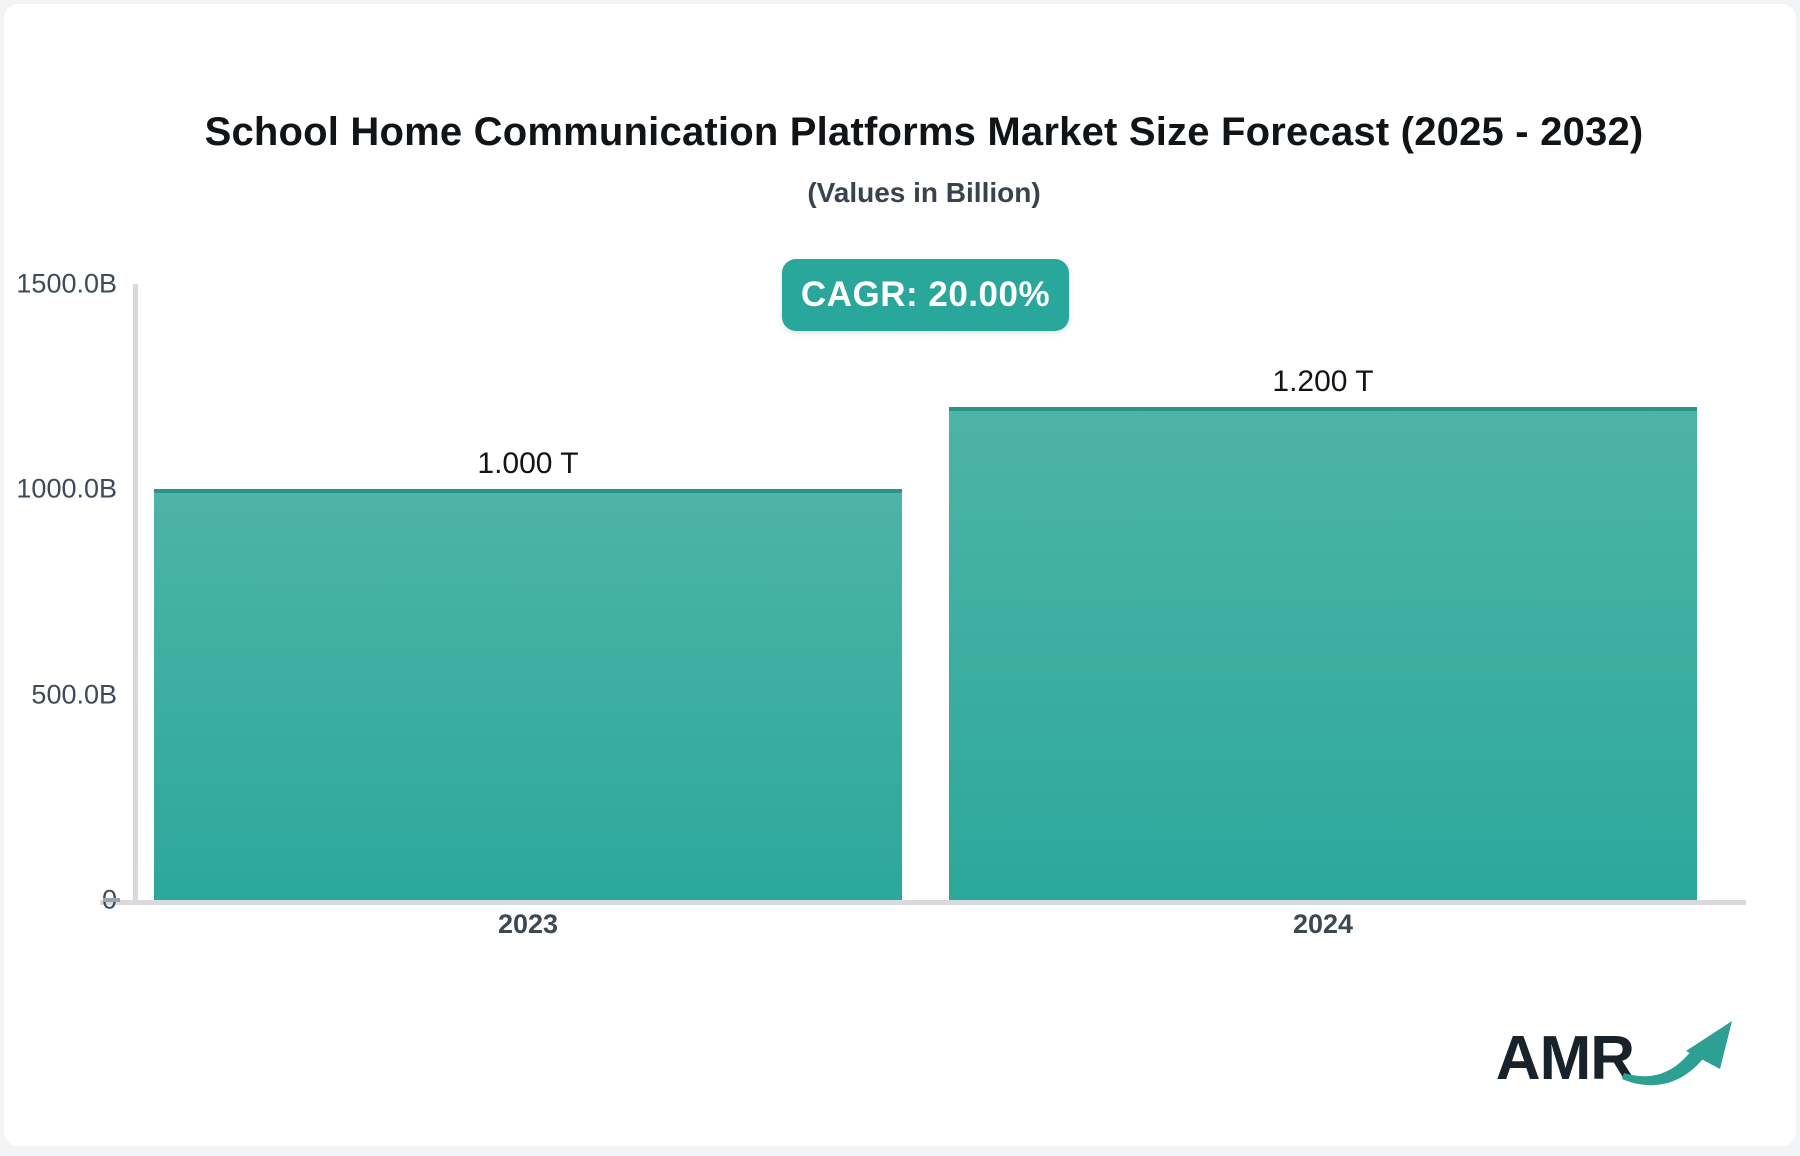  Describe the element at coordinates (66, 283) in the screenshot. I see `y-tick-label: 1500.0B` at that location.